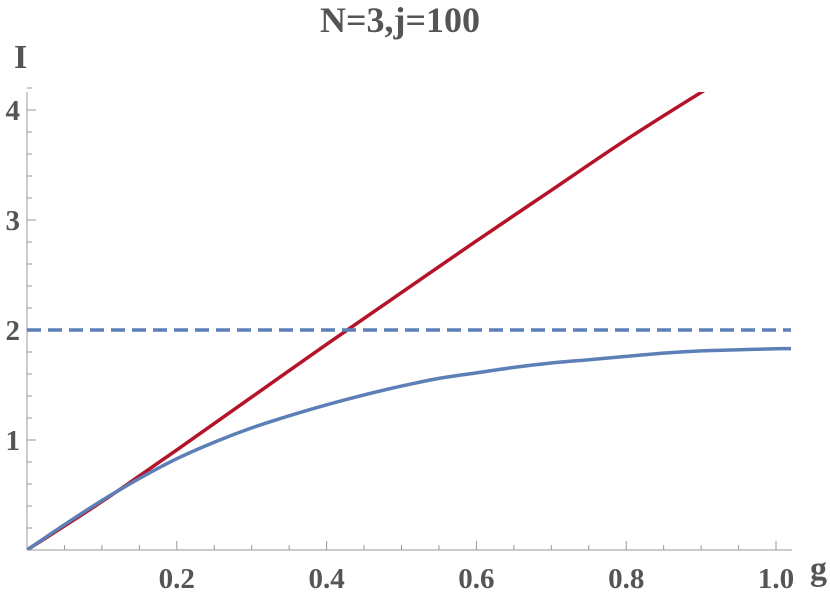 The height and width of the screenshot is (598, 830). Describe the element at coordinates (13, 111) in the screenshot. I see `y-tick-label: 4` at that location.